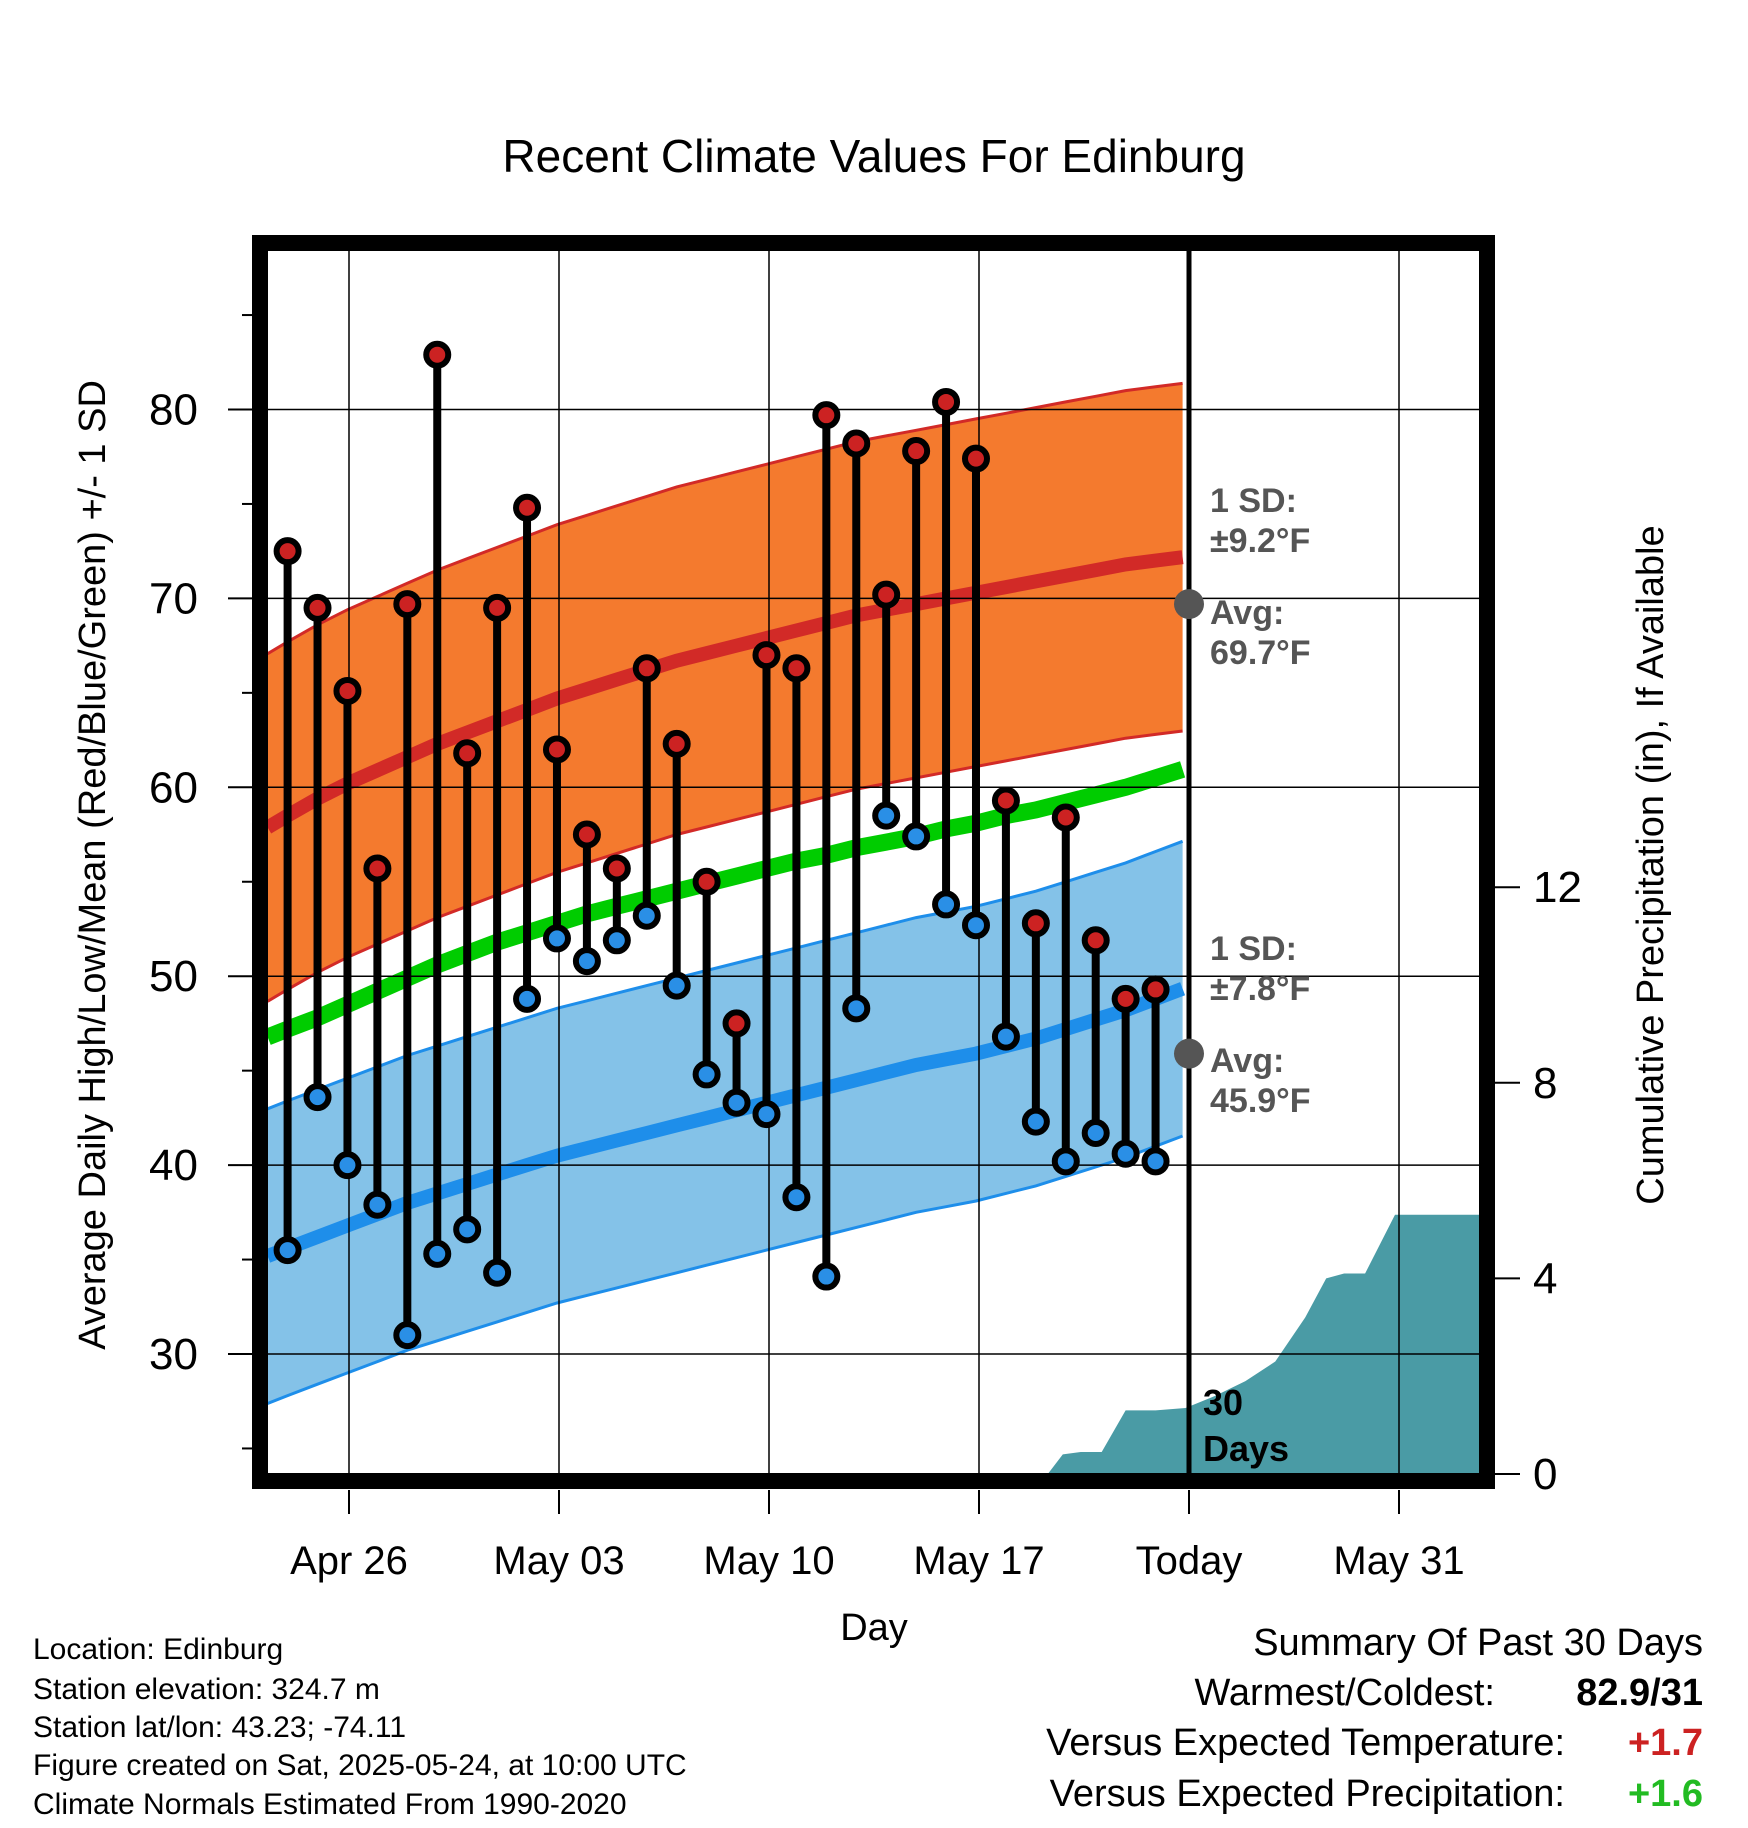 This screenshot has width=1748, height=1828. I want to click on x-tick-label: Apr 26, so click(349, 1561).